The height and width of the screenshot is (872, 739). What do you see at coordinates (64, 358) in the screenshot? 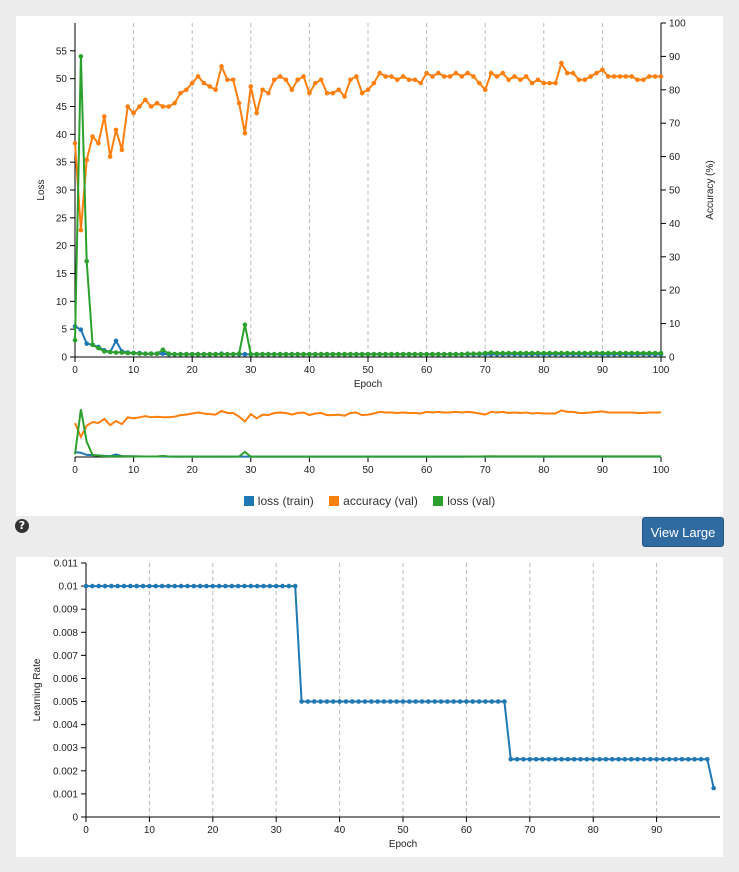
I see `y-tick-label: 0` at bounding box center [64, 358].